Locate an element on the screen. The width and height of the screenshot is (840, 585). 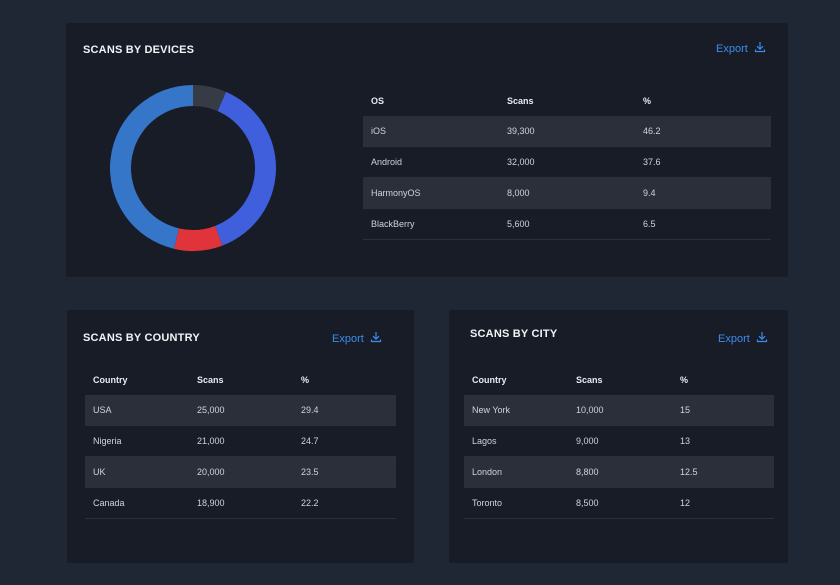
devices-title: SCANS BY DEVICES is located at coordinates (139, 50).